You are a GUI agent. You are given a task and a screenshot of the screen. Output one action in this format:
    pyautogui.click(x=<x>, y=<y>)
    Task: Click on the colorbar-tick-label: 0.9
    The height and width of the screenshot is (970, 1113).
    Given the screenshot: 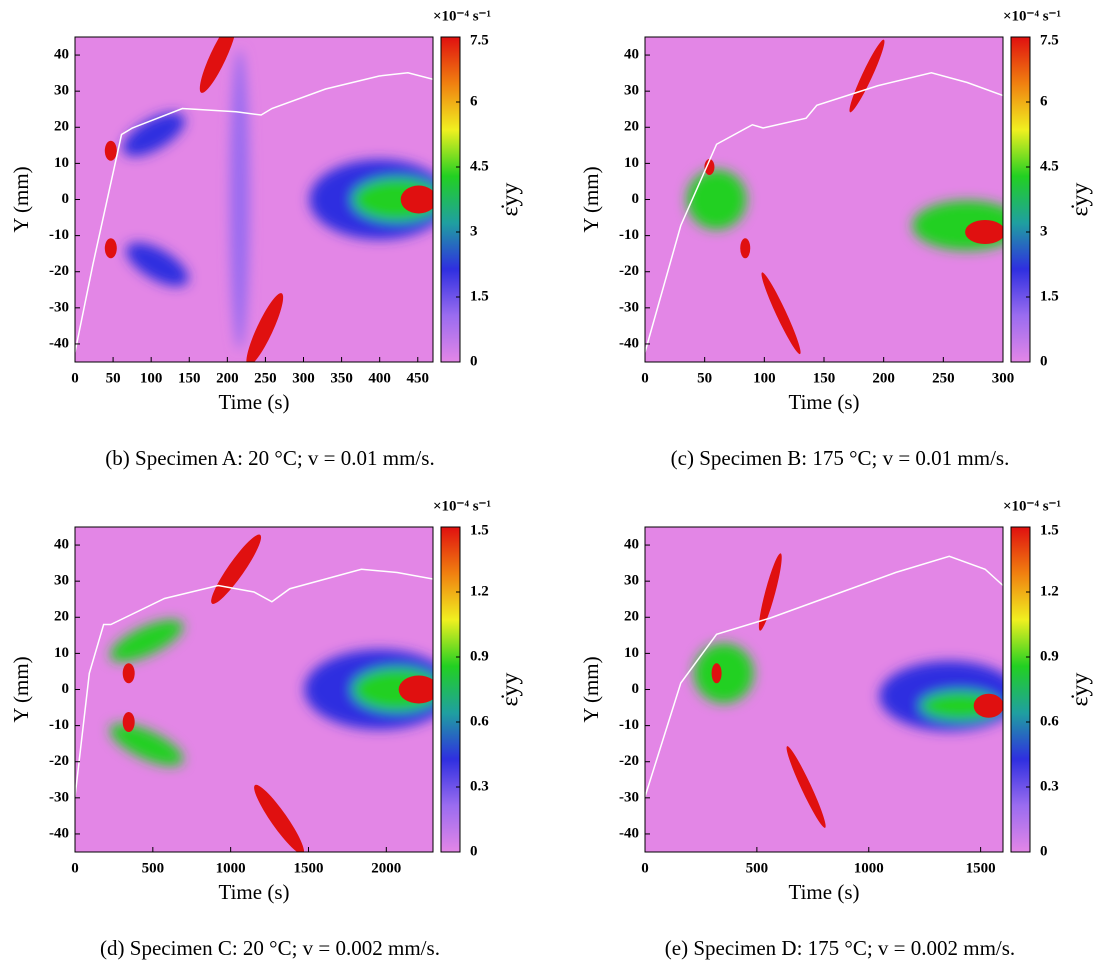 What is the action you would take?
    pyautogui.click(x=1049, y=656)
    